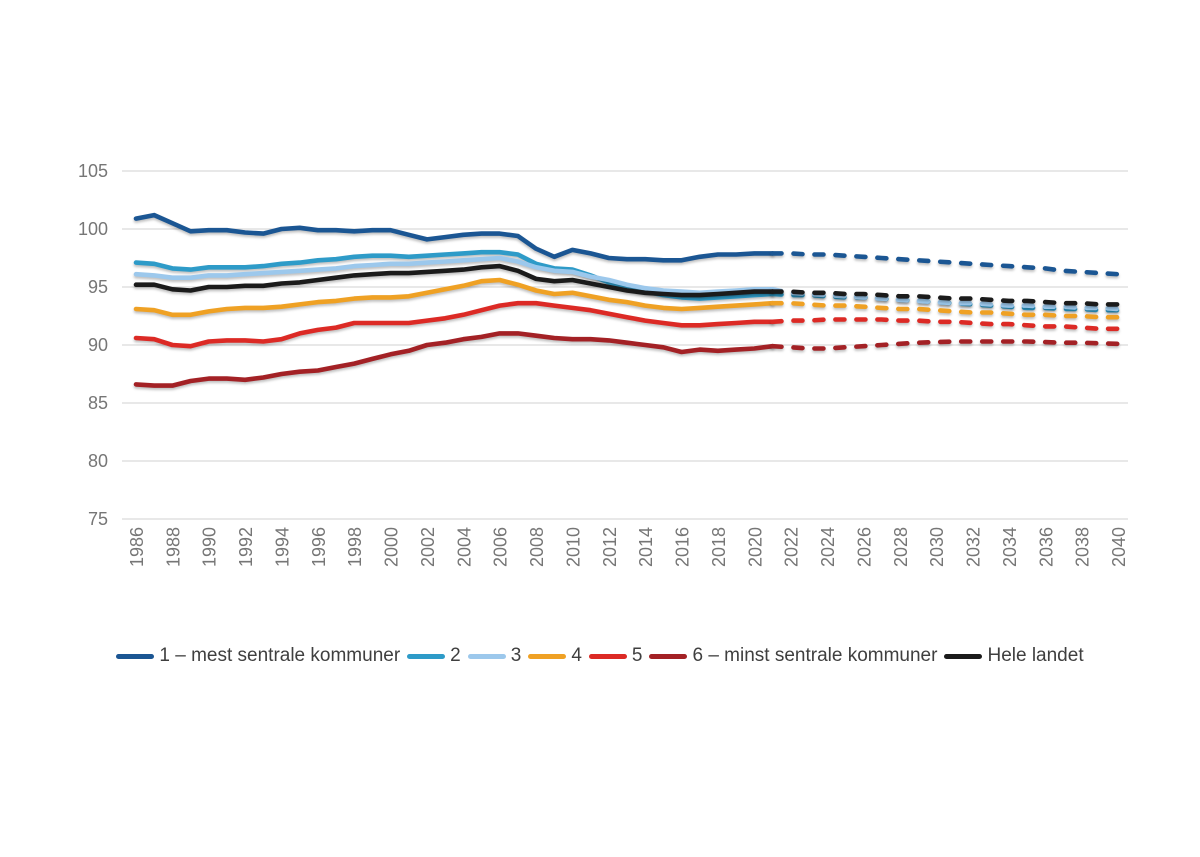  Describe the element at coordinates (280, 655) in the screenshot. I see `legend-label: 1 – mest sentrale kommuner` at that location.